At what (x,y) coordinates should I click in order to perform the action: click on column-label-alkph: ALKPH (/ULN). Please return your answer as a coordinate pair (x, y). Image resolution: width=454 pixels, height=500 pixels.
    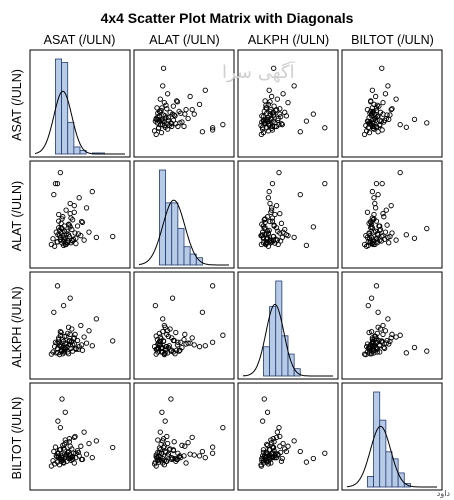
    Looking at the image, I should click on (288, 40).